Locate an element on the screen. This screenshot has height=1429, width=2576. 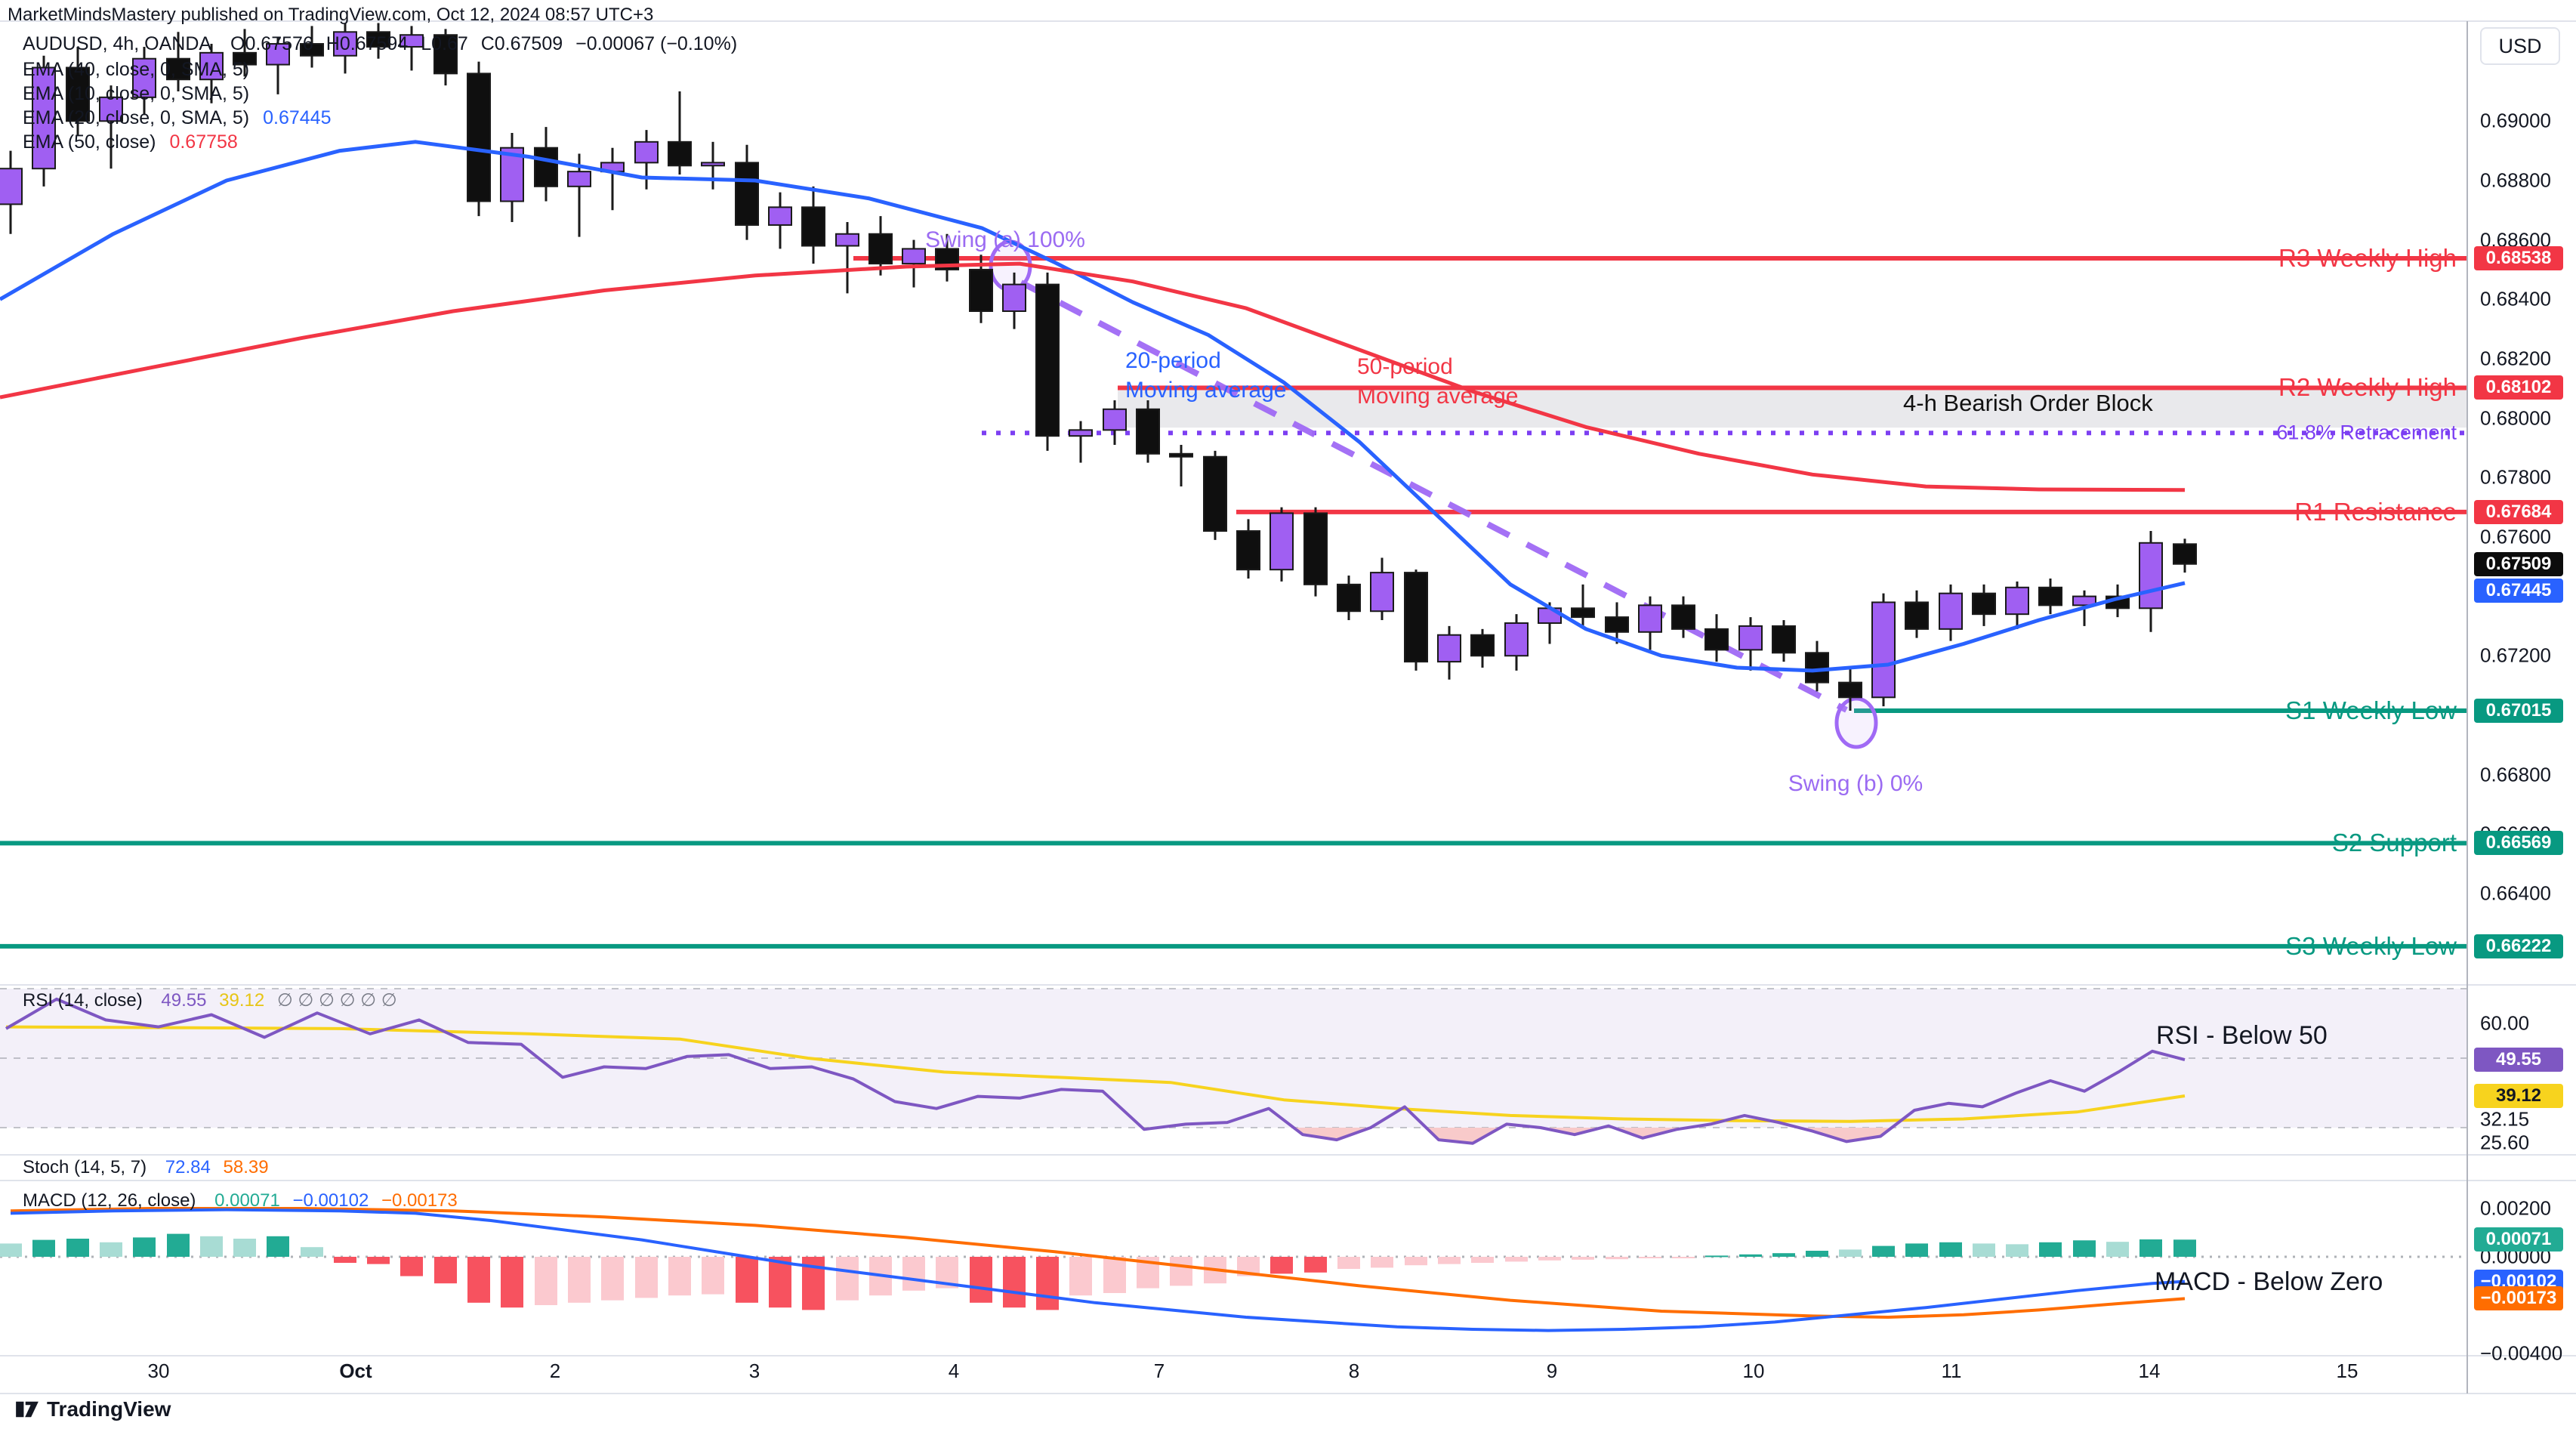
ma20-annotation: 20-period Moving average is located at coordinates (1206, 375).